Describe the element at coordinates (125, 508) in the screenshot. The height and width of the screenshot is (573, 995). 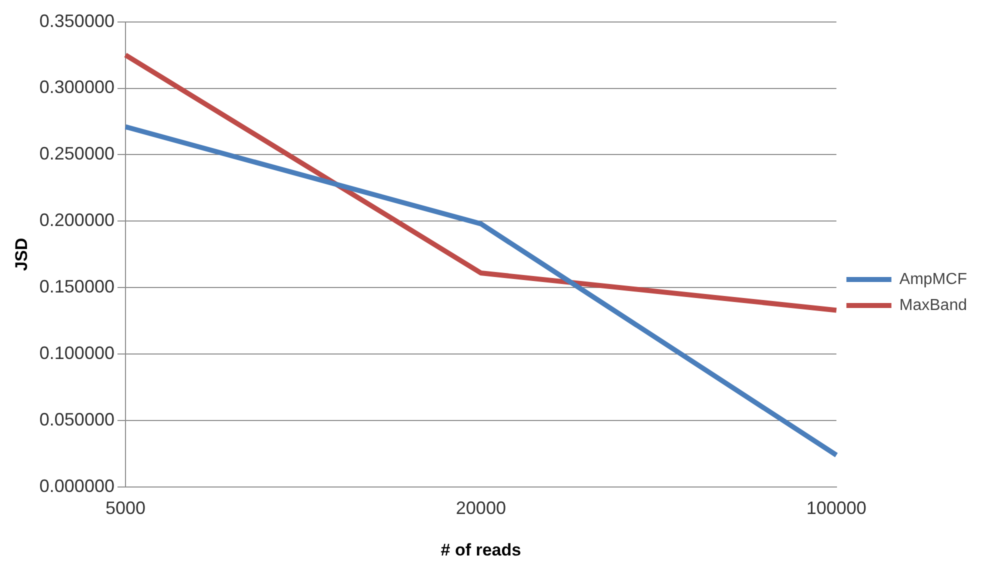
I see `x-tick-label: 5000` at that location.